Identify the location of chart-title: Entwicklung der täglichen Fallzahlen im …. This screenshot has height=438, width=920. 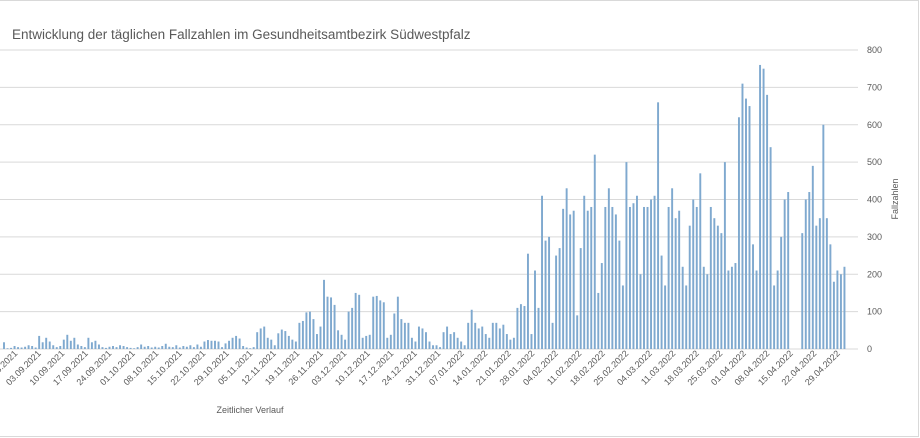
(241, 34).